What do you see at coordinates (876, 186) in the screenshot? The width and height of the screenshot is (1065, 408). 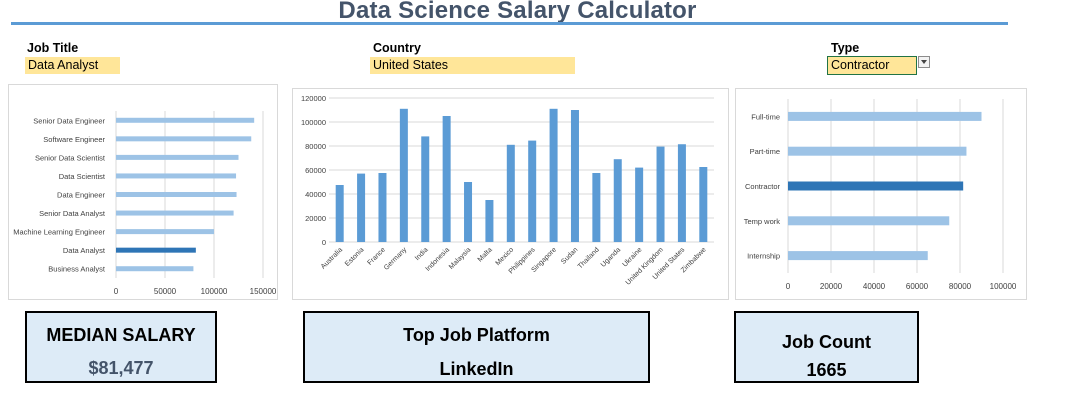 I see `bar-contractor` at bounding box center [876, 186].